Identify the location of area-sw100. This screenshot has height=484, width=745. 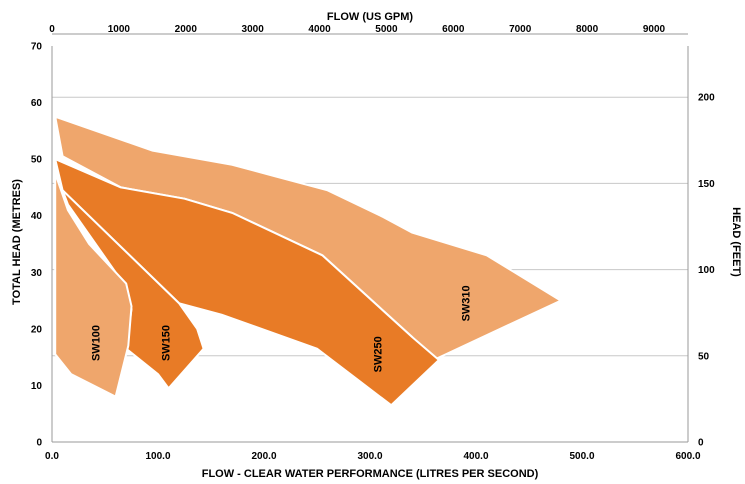
(93, 285).